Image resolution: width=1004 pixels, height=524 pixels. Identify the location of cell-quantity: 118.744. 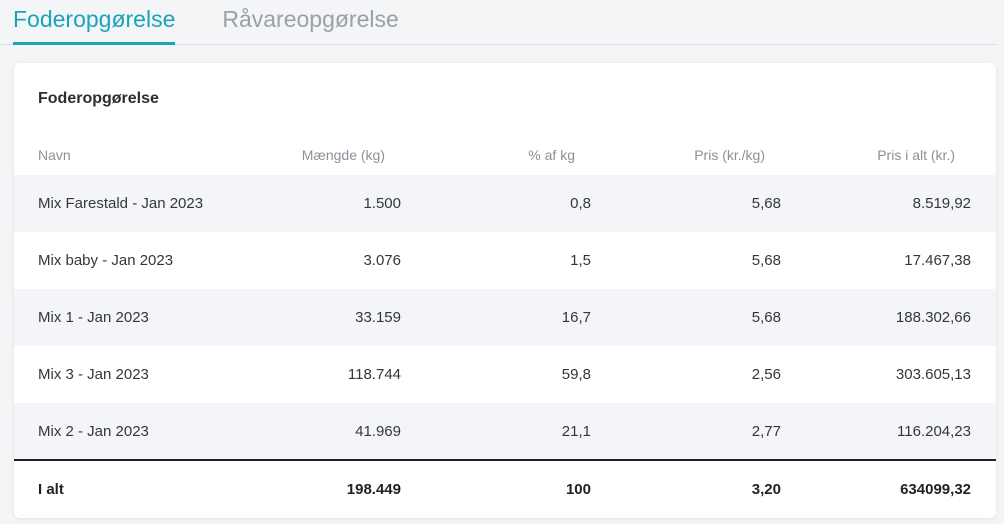
(374, 374).